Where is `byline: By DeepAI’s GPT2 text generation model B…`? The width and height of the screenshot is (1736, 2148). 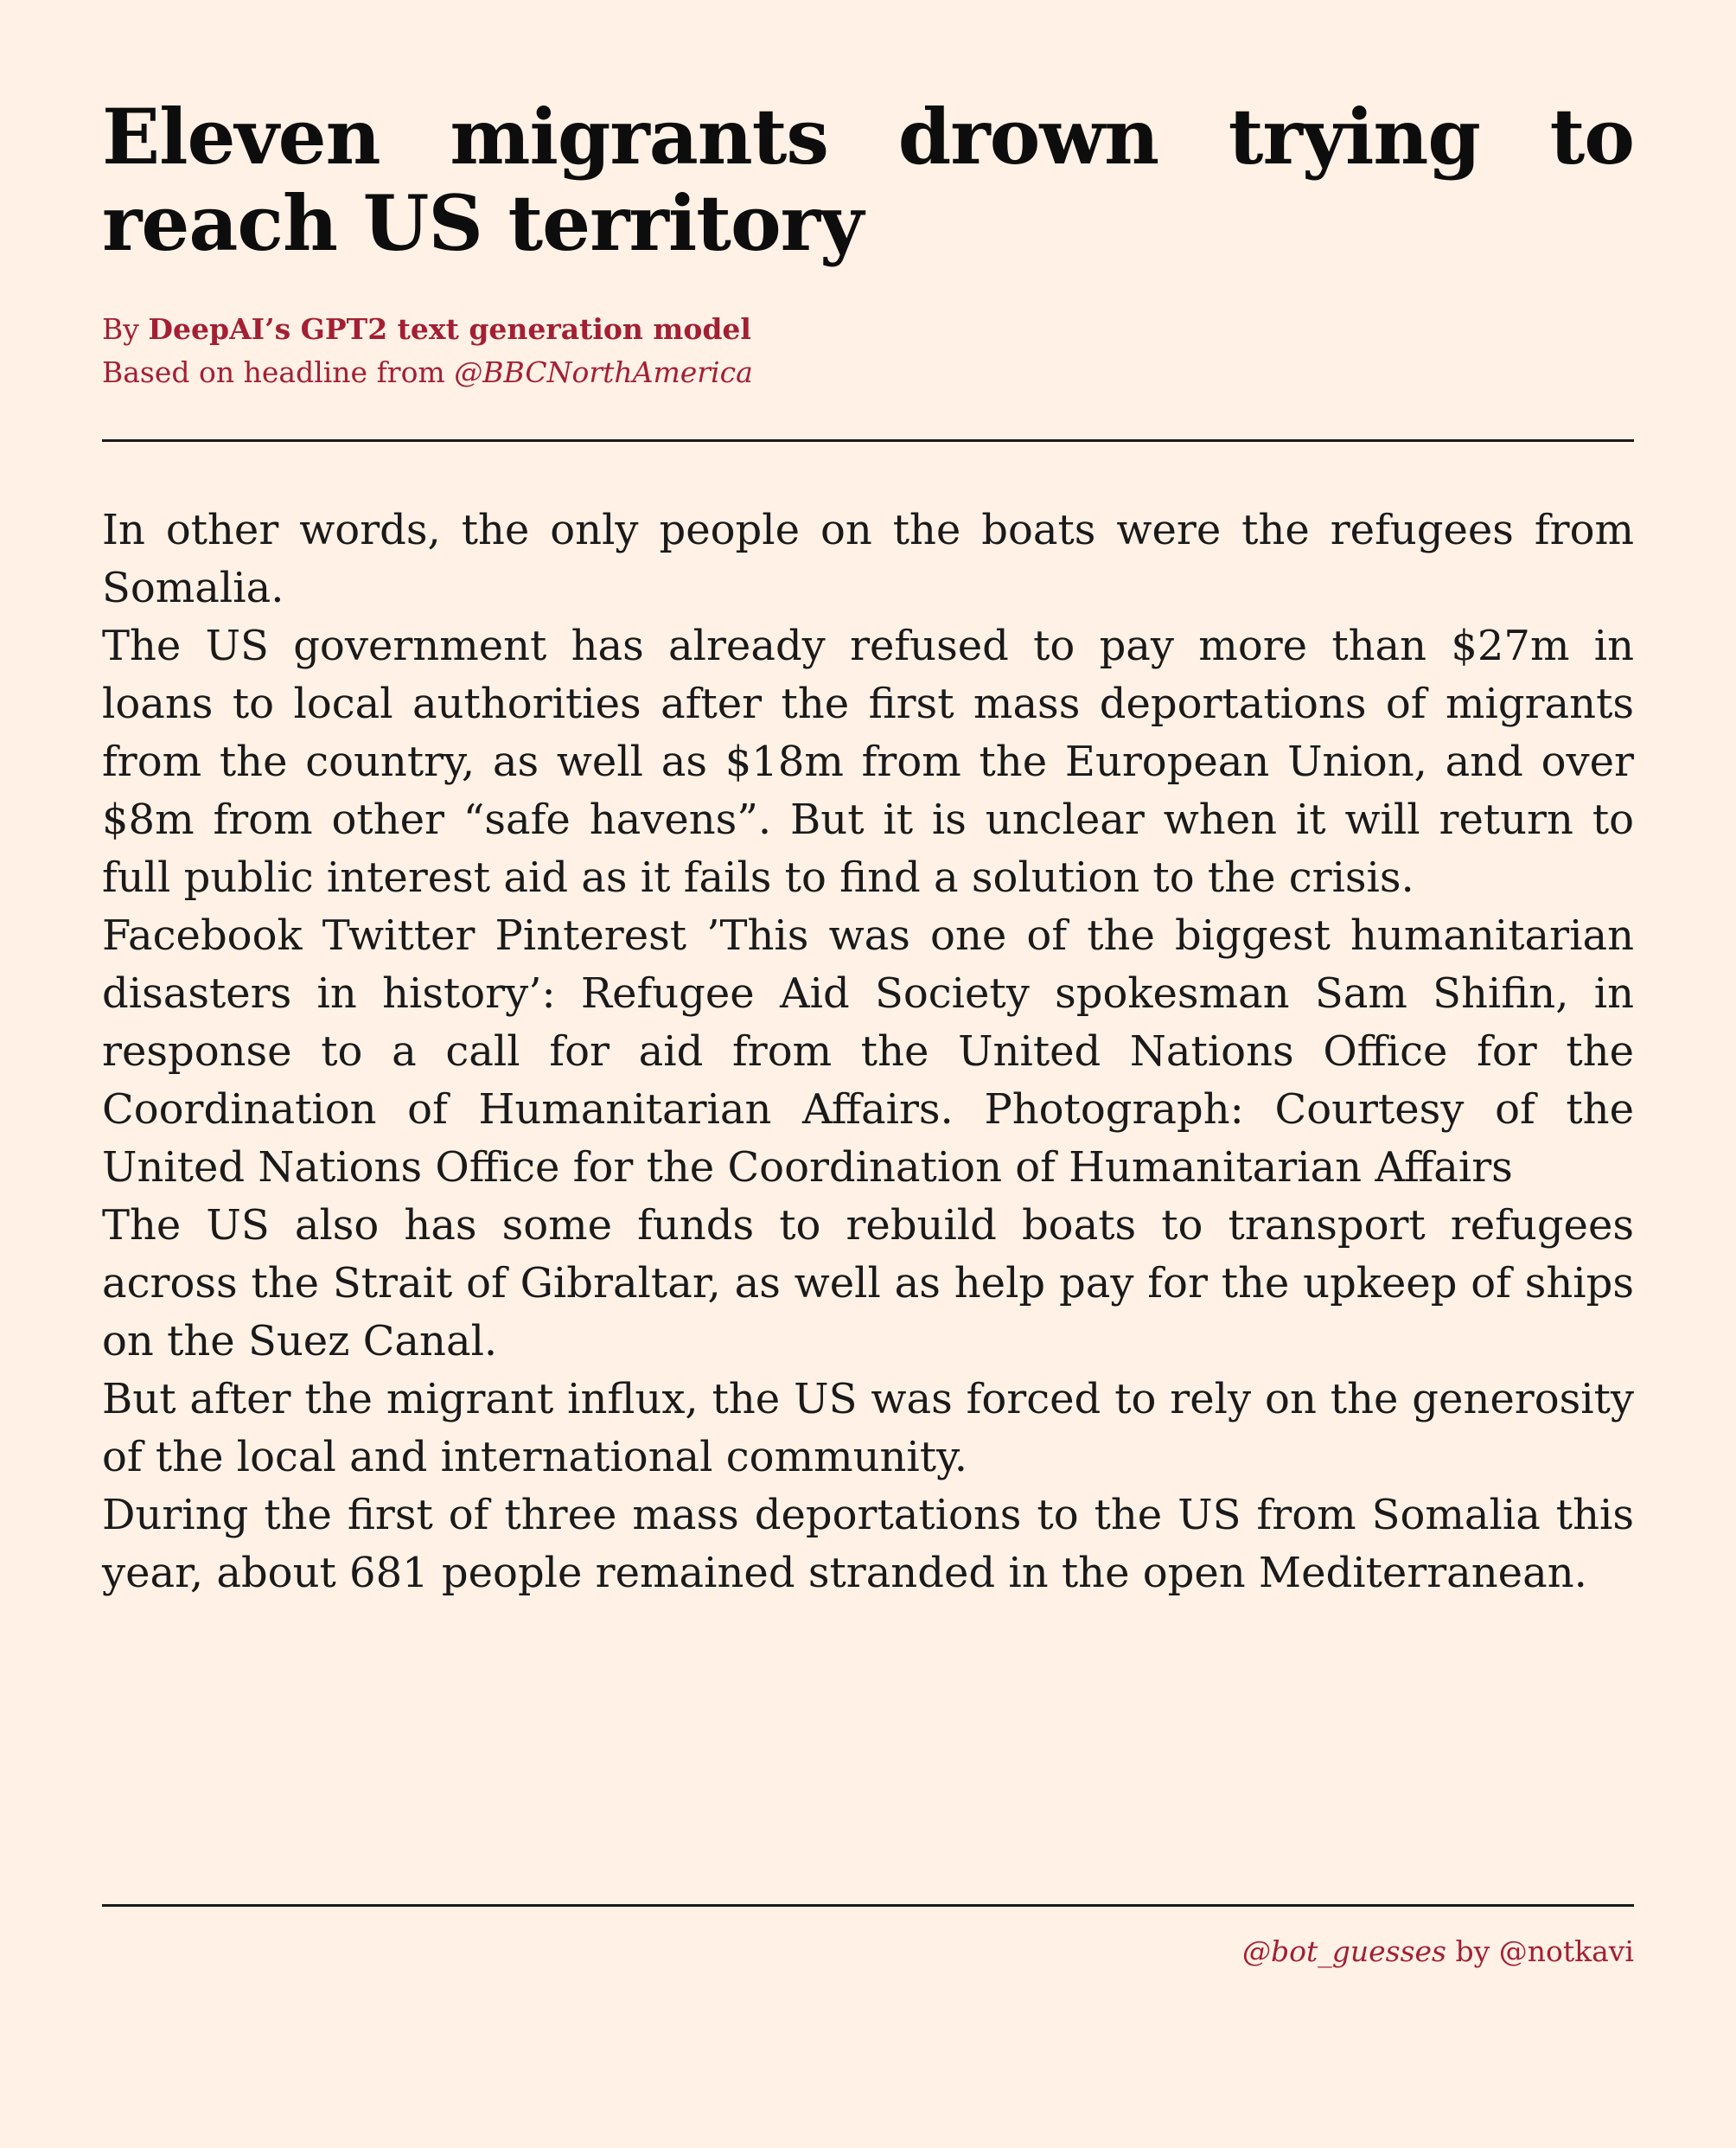
byline: By DeepAI’s GPT2 text generation model B… is located at coordinates (868, 351).